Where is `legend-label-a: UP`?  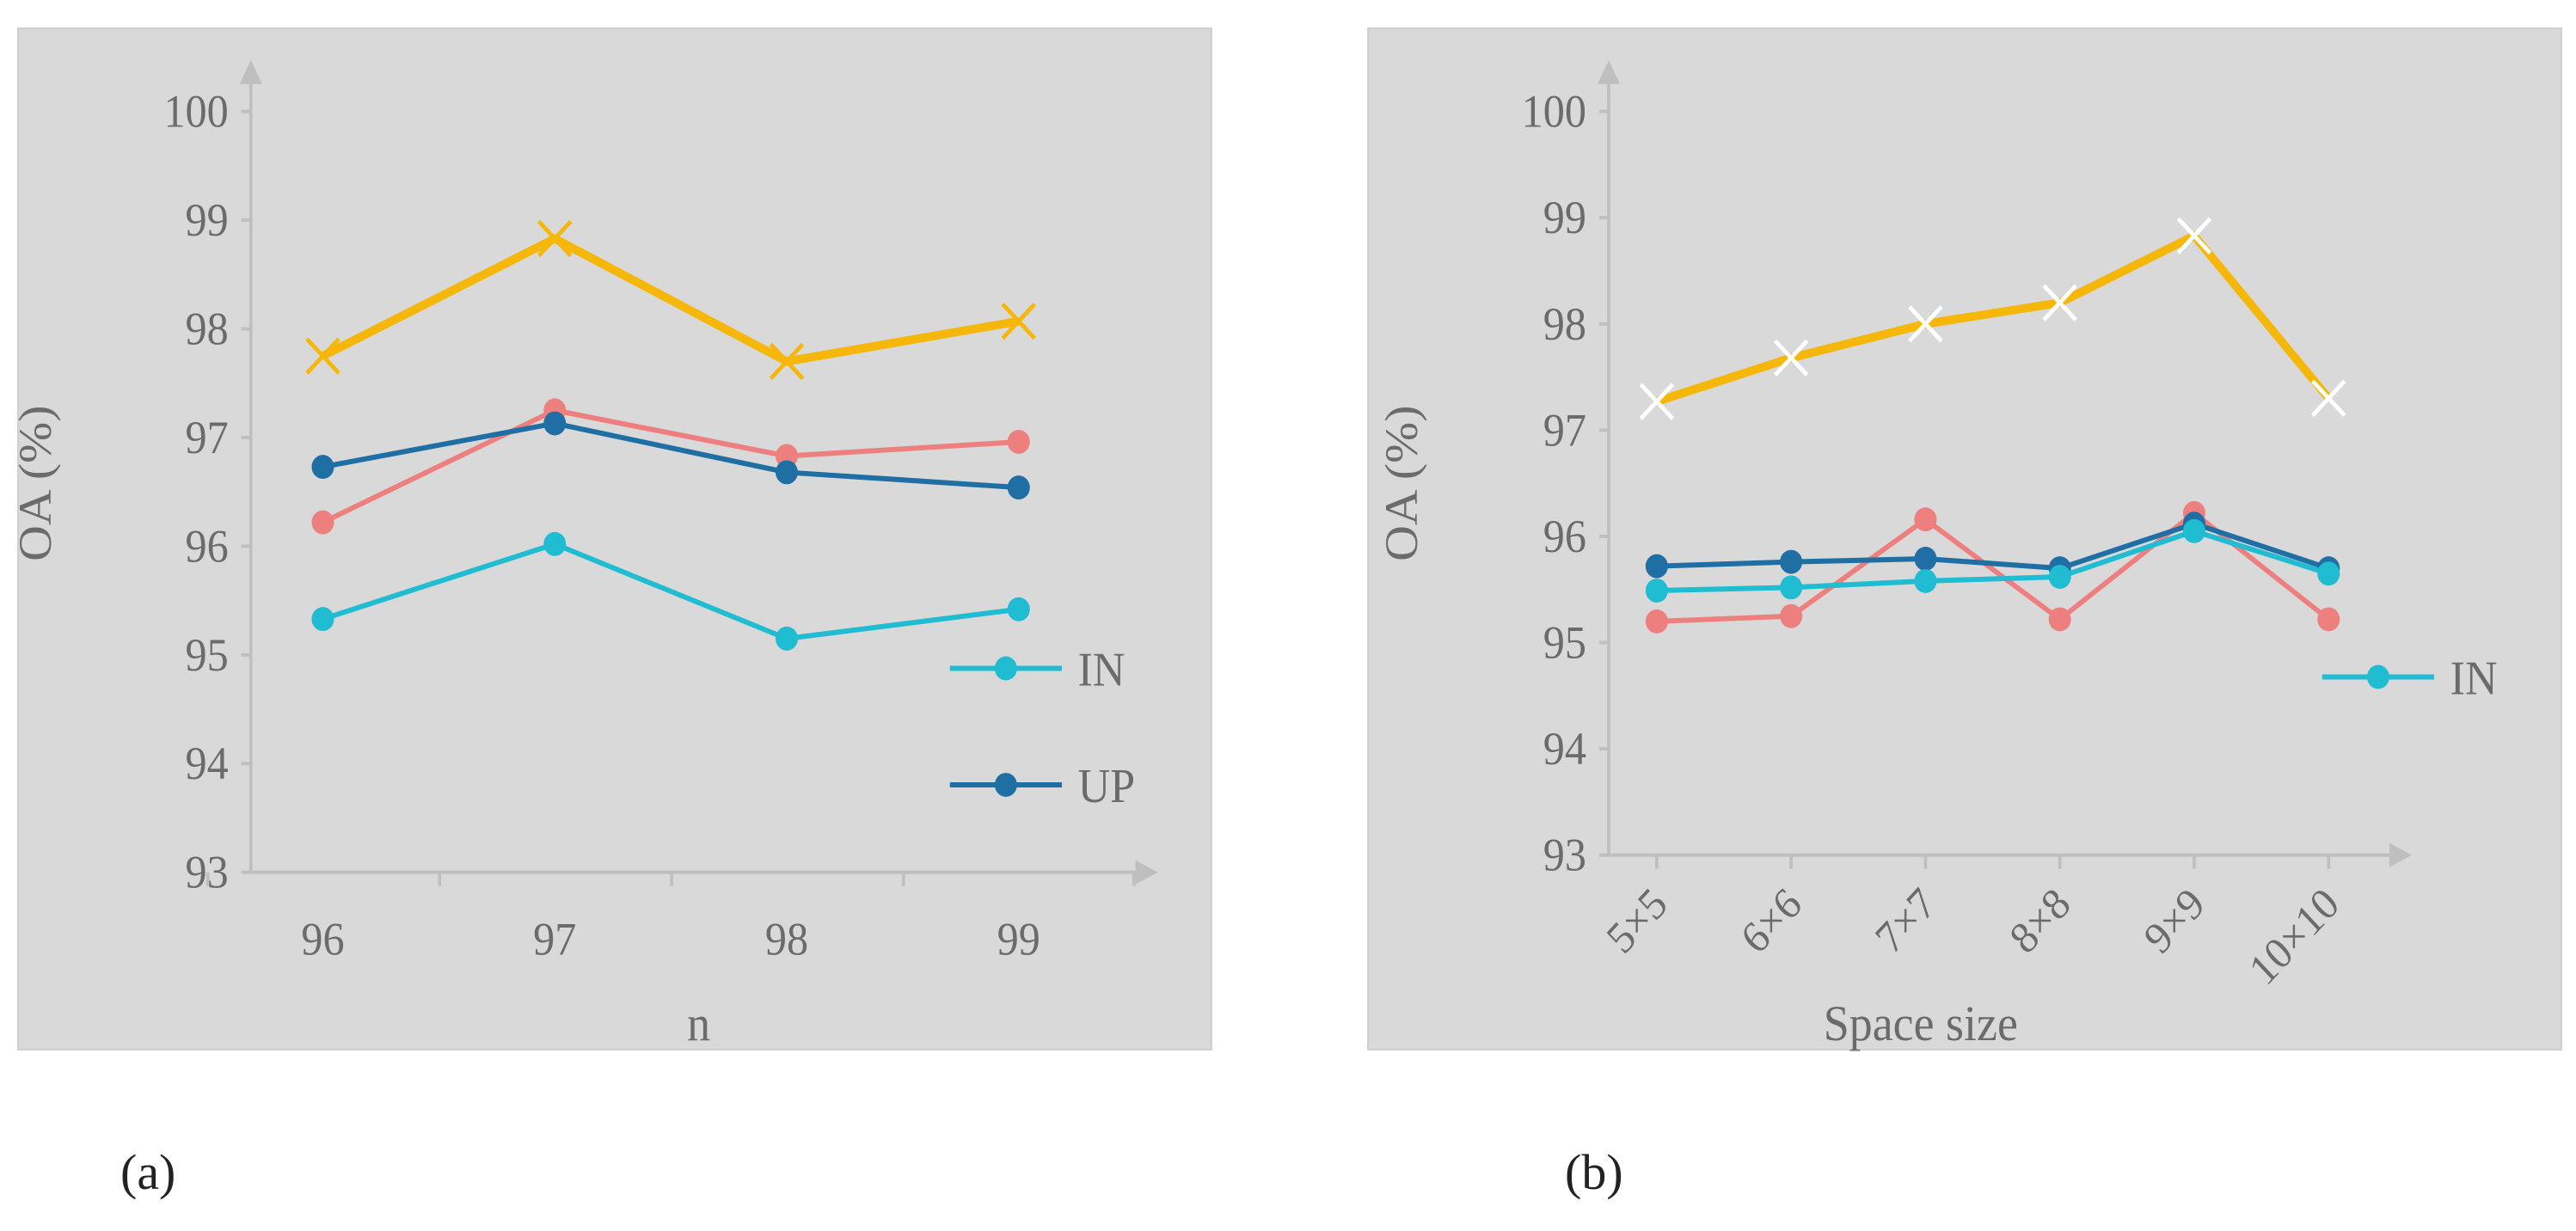
legend-label-a: UP is located at coordinates (1107, 786).